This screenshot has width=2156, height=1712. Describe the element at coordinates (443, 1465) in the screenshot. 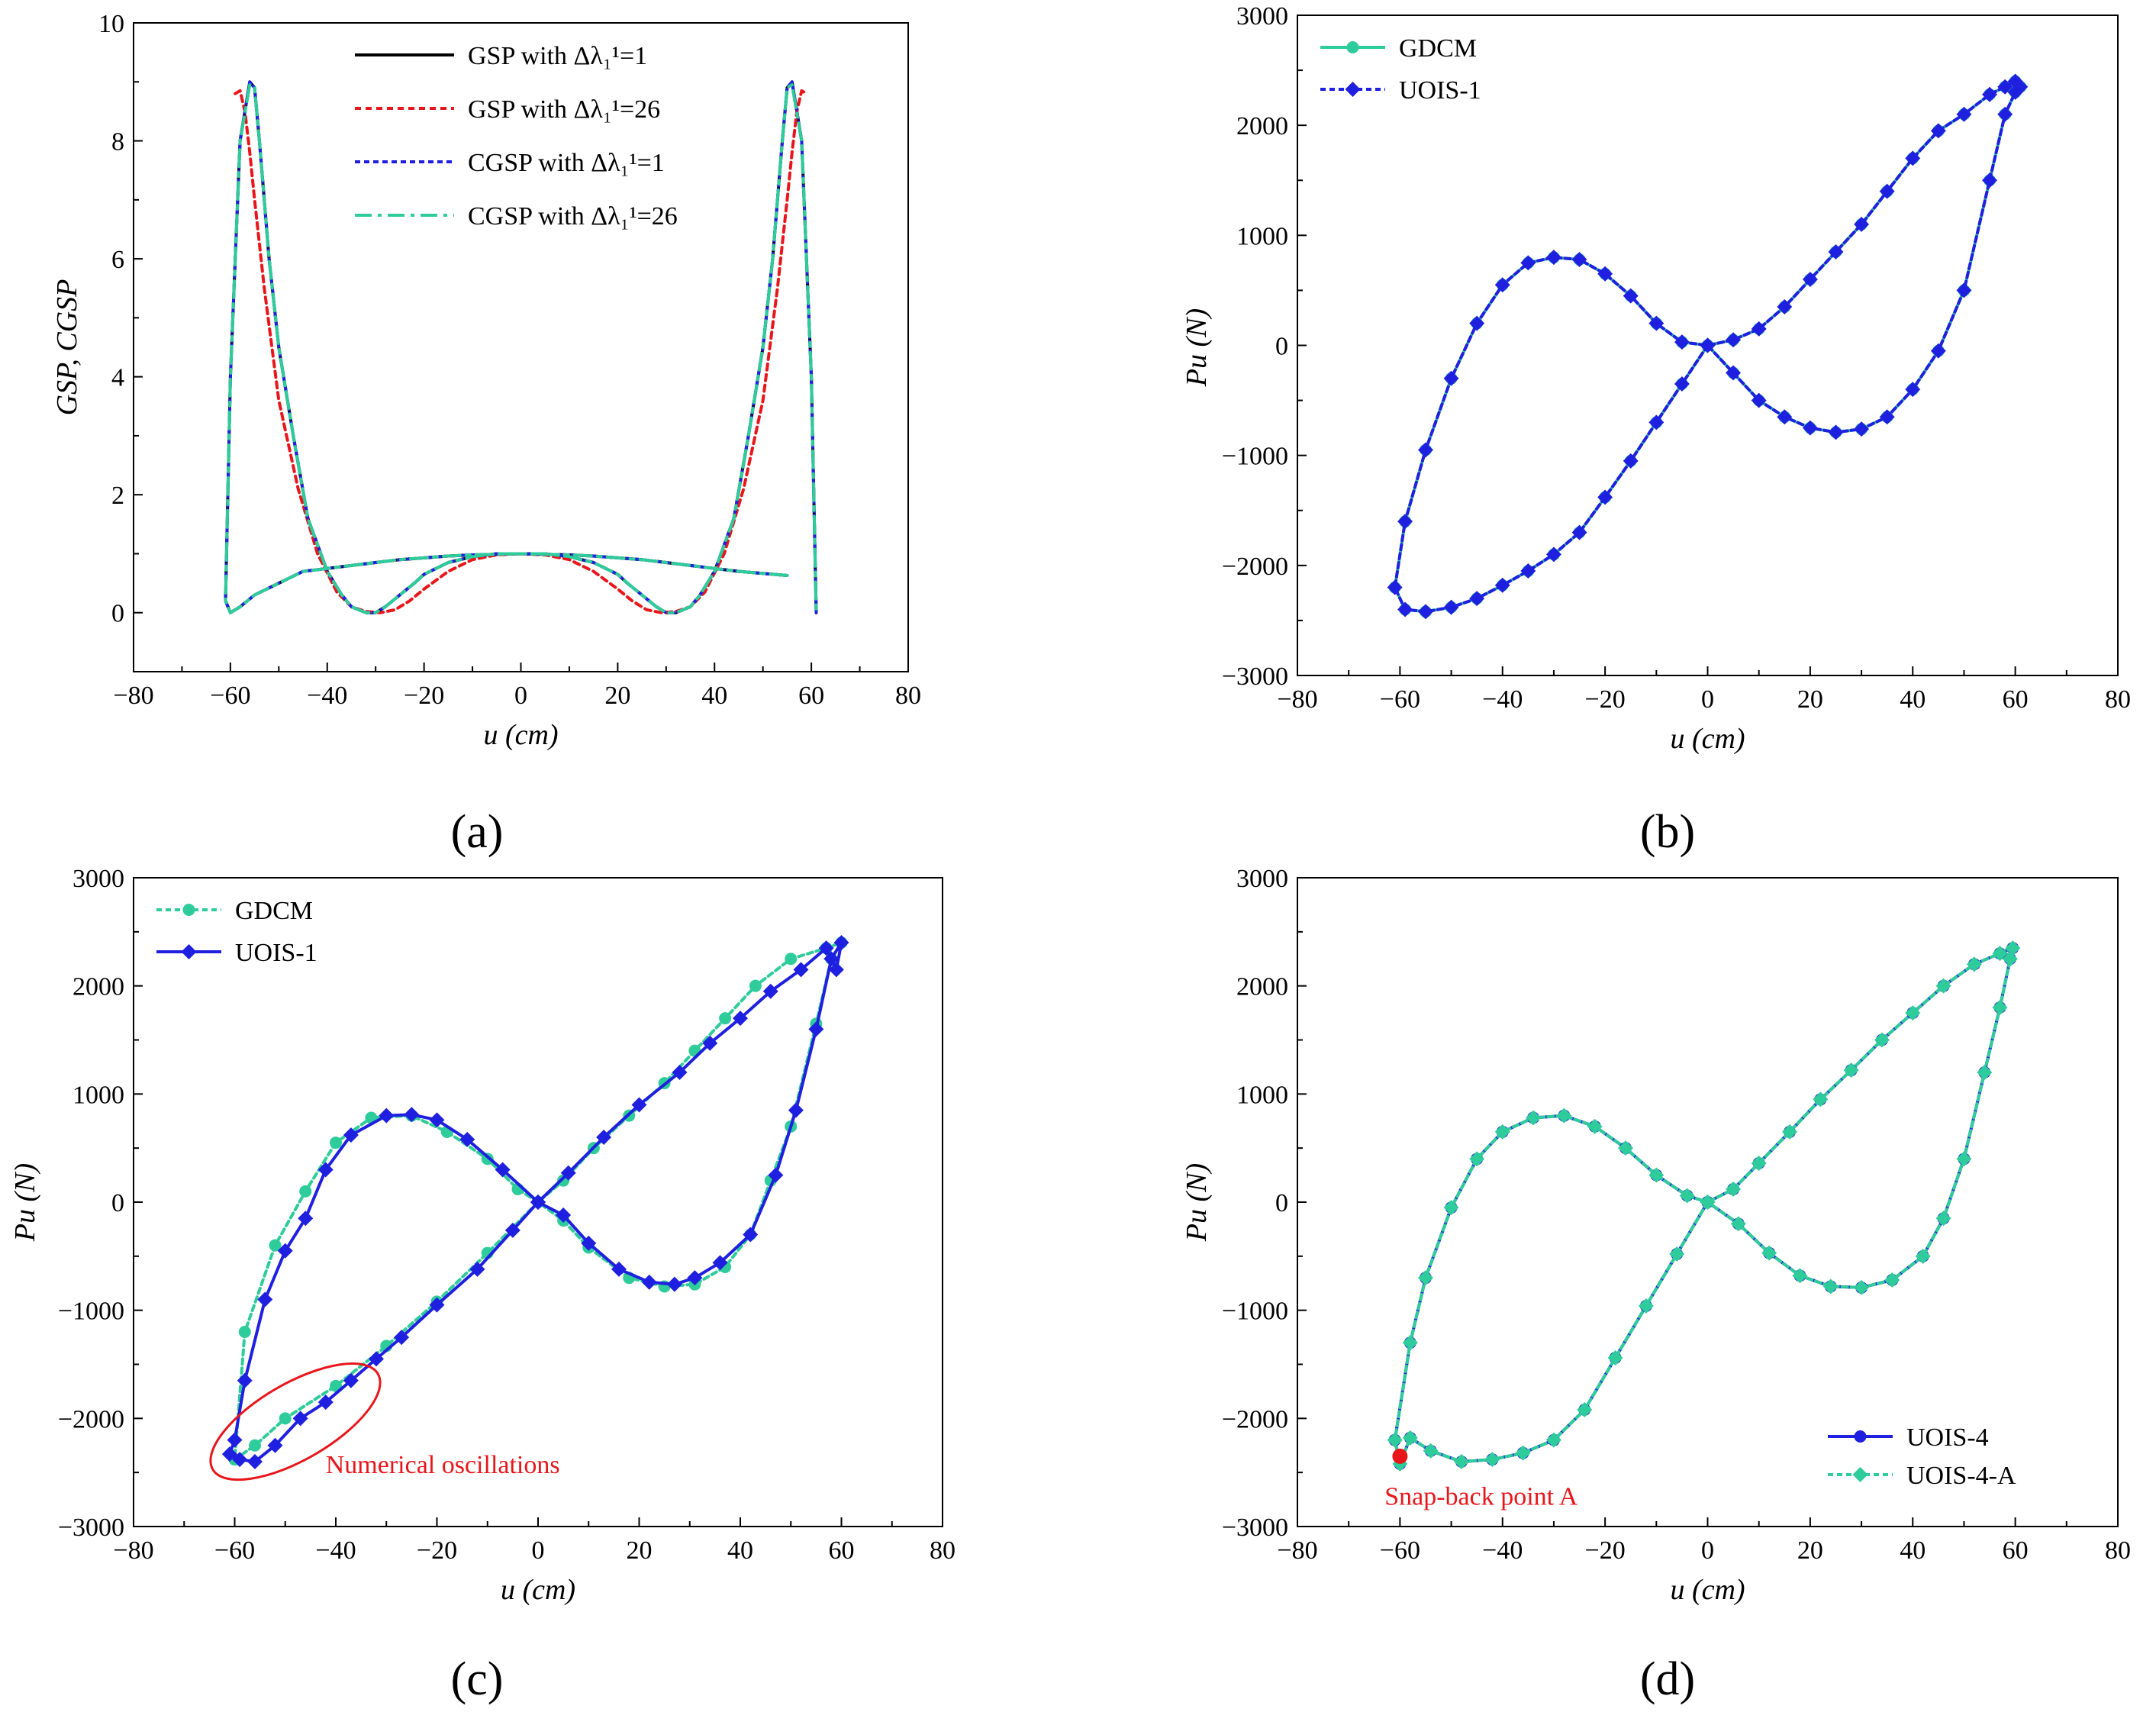

I see `annotation-text: Numerical oscillations` at that location.